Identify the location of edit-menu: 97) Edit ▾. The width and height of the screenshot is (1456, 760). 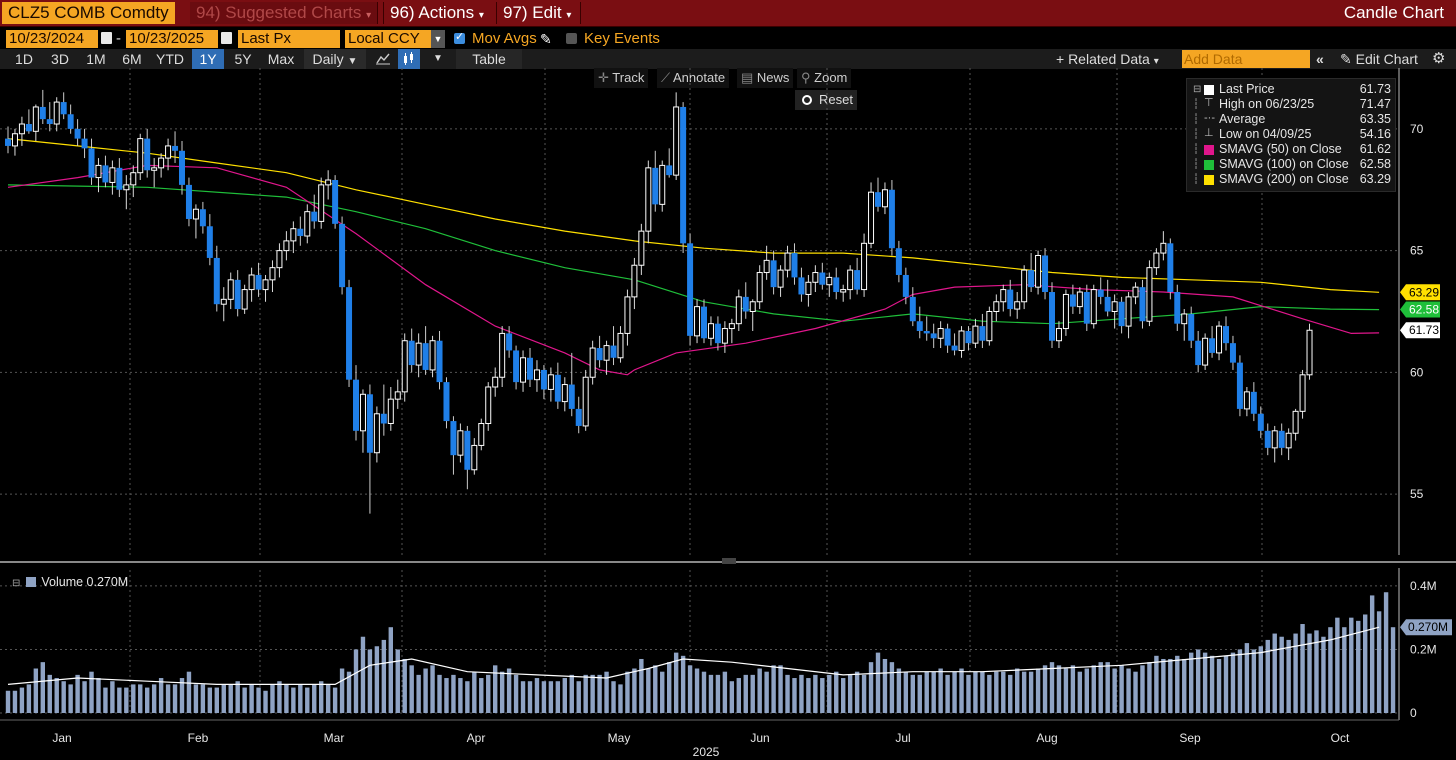
(536, 13).